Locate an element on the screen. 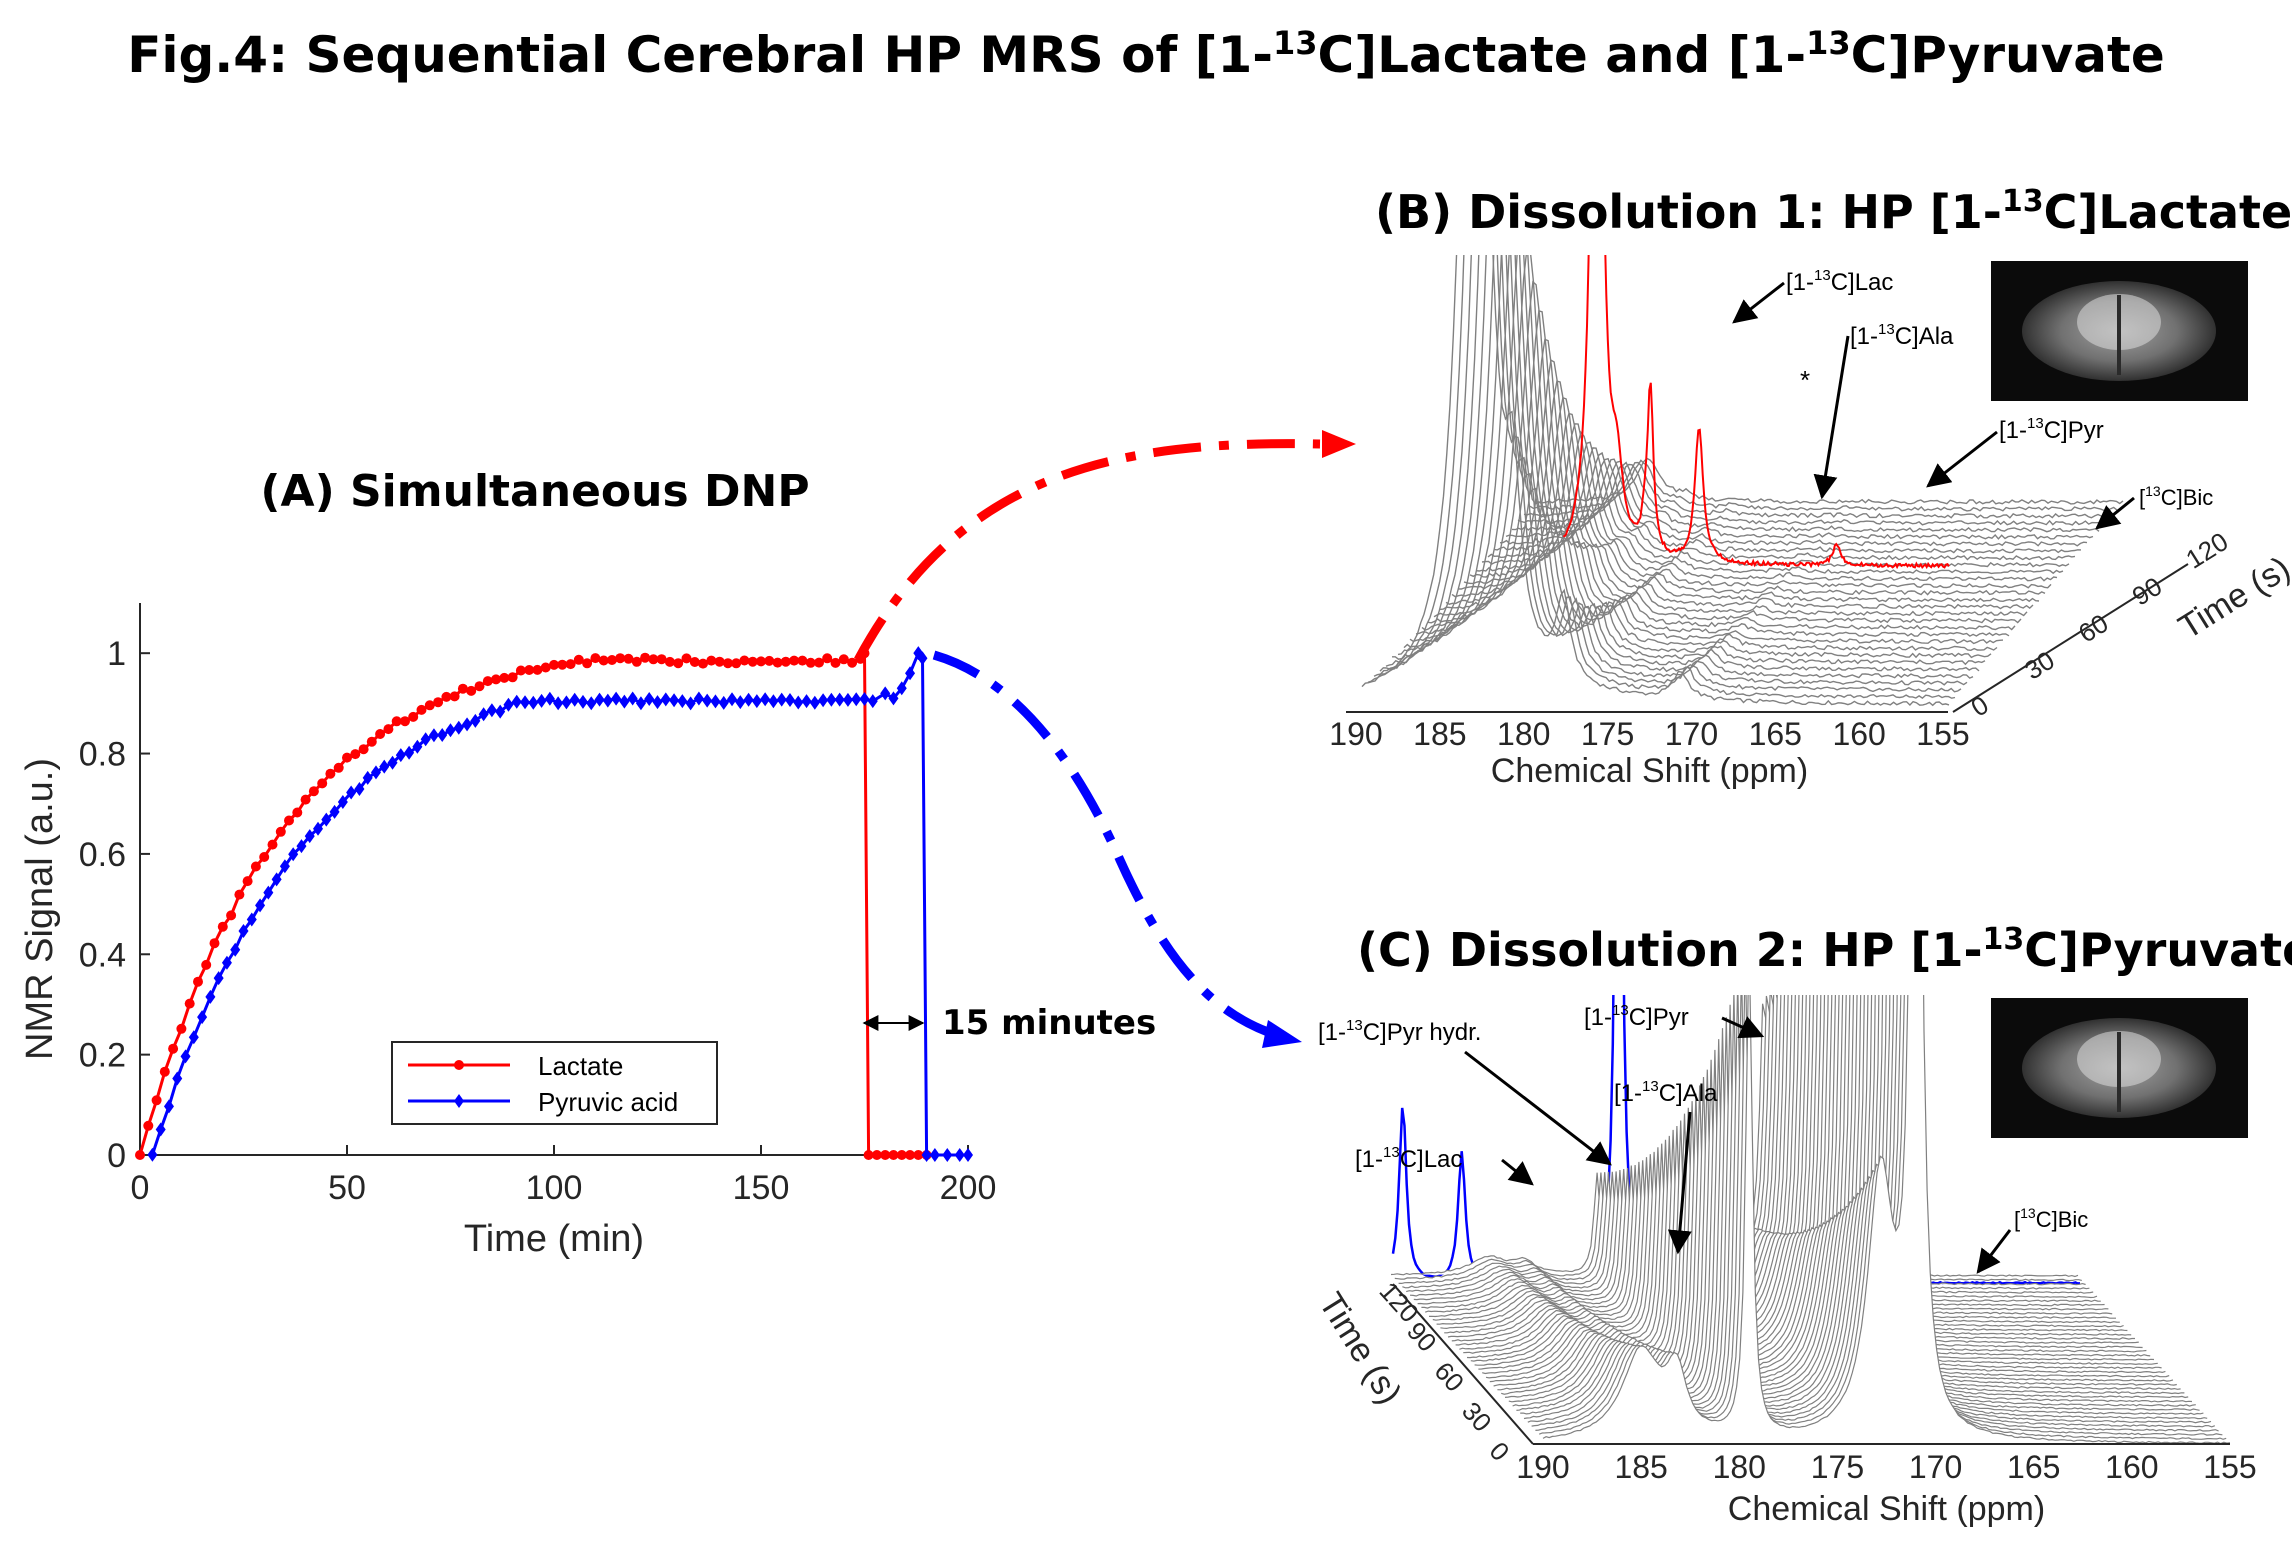 The height and width of the screenshot is (1544, 2292). blue-dashdot-arc is located at coordinates (1101, 843).